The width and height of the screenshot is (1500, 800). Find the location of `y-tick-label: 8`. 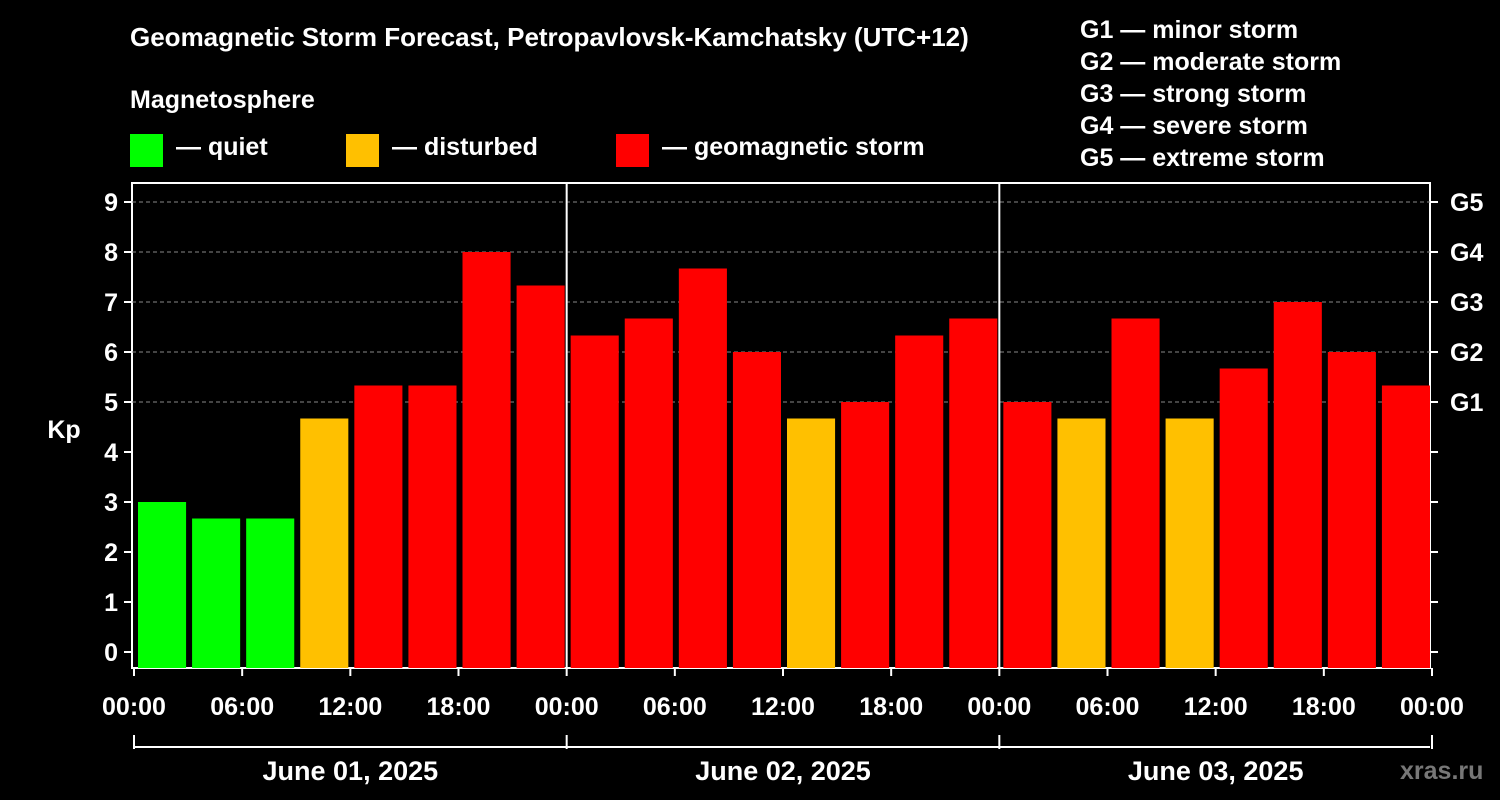

y-tick-label: 8 is located at coordinates (111, 253).